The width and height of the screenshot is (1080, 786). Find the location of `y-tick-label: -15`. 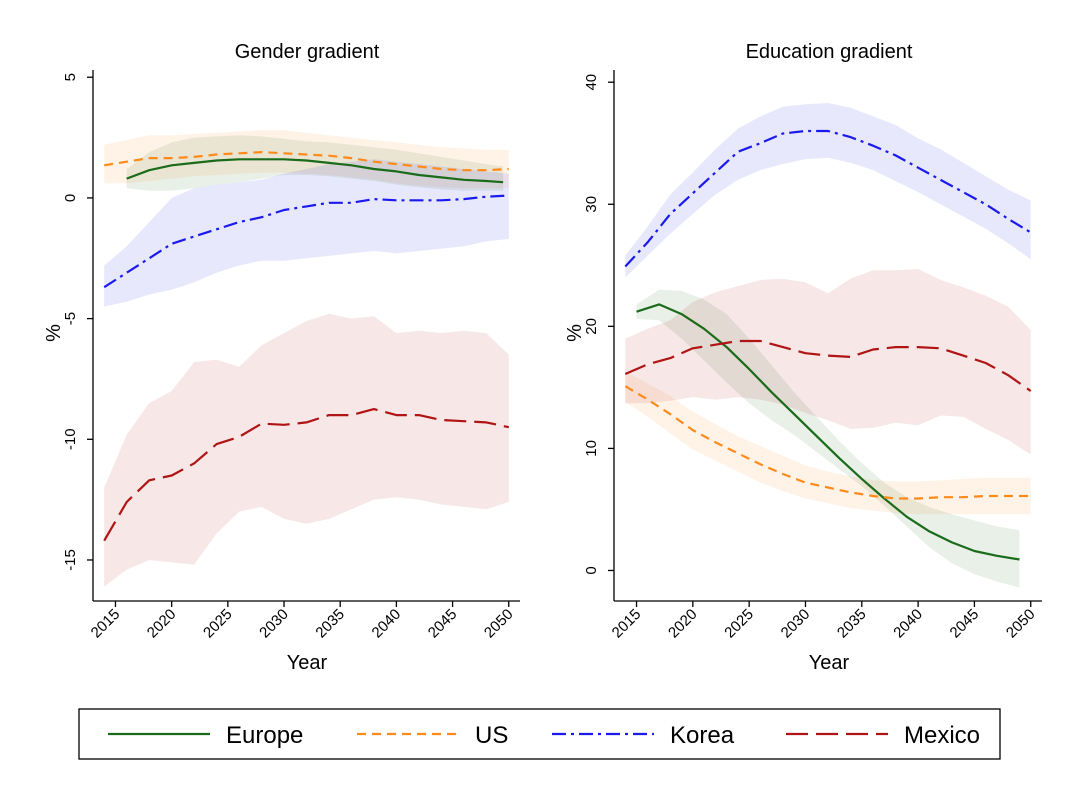

y-tick-label: -15 is located at coordinates (70, 560).